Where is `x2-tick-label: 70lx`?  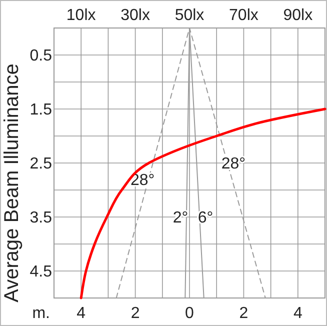
x2-tick-label: 70lx is located at coordinates (243, 15).